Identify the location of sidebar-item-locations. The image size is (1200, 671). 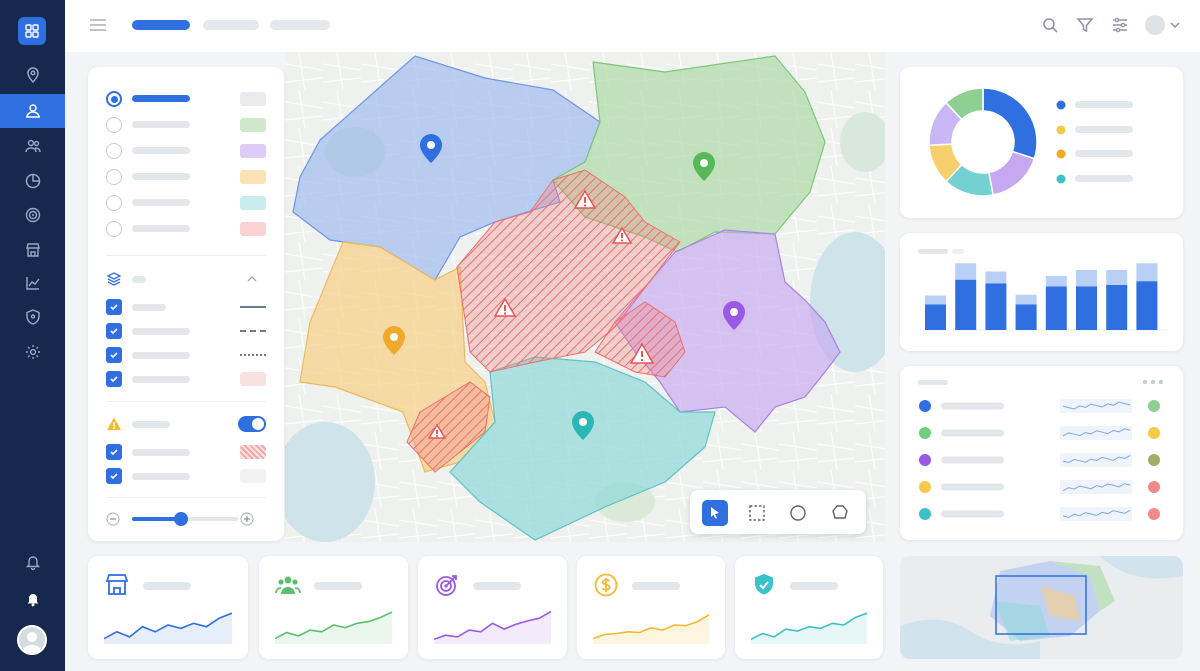
(32, 75).